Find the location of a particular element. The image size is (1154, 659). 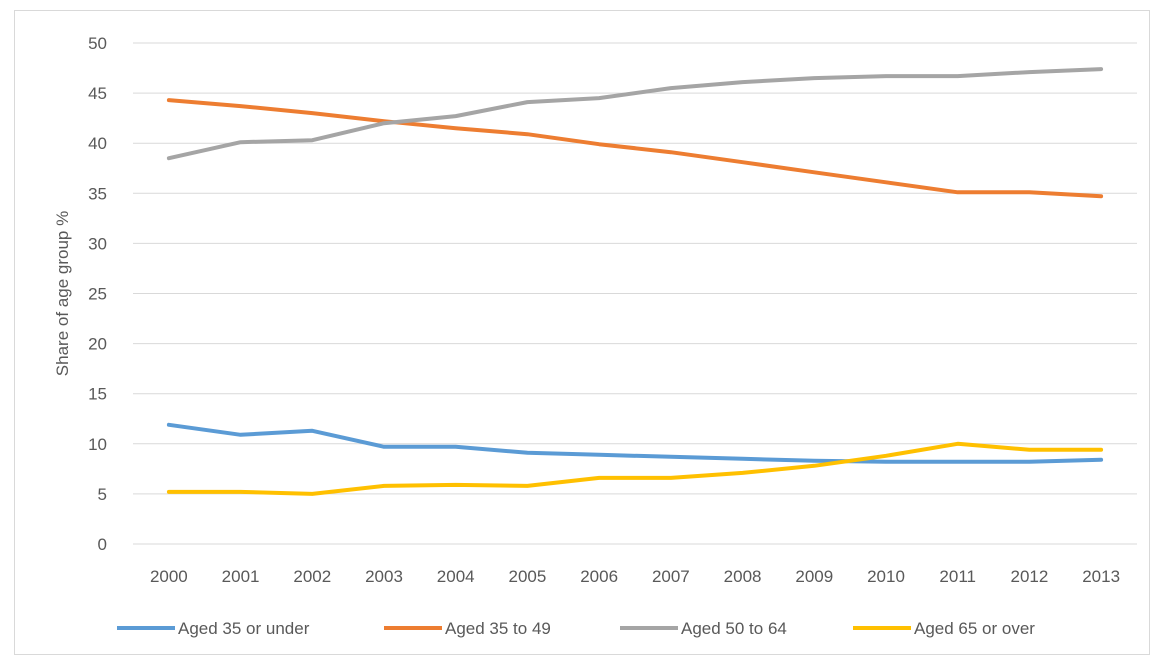

x-tick-label: 2003 is located at coordinates (384, 576).